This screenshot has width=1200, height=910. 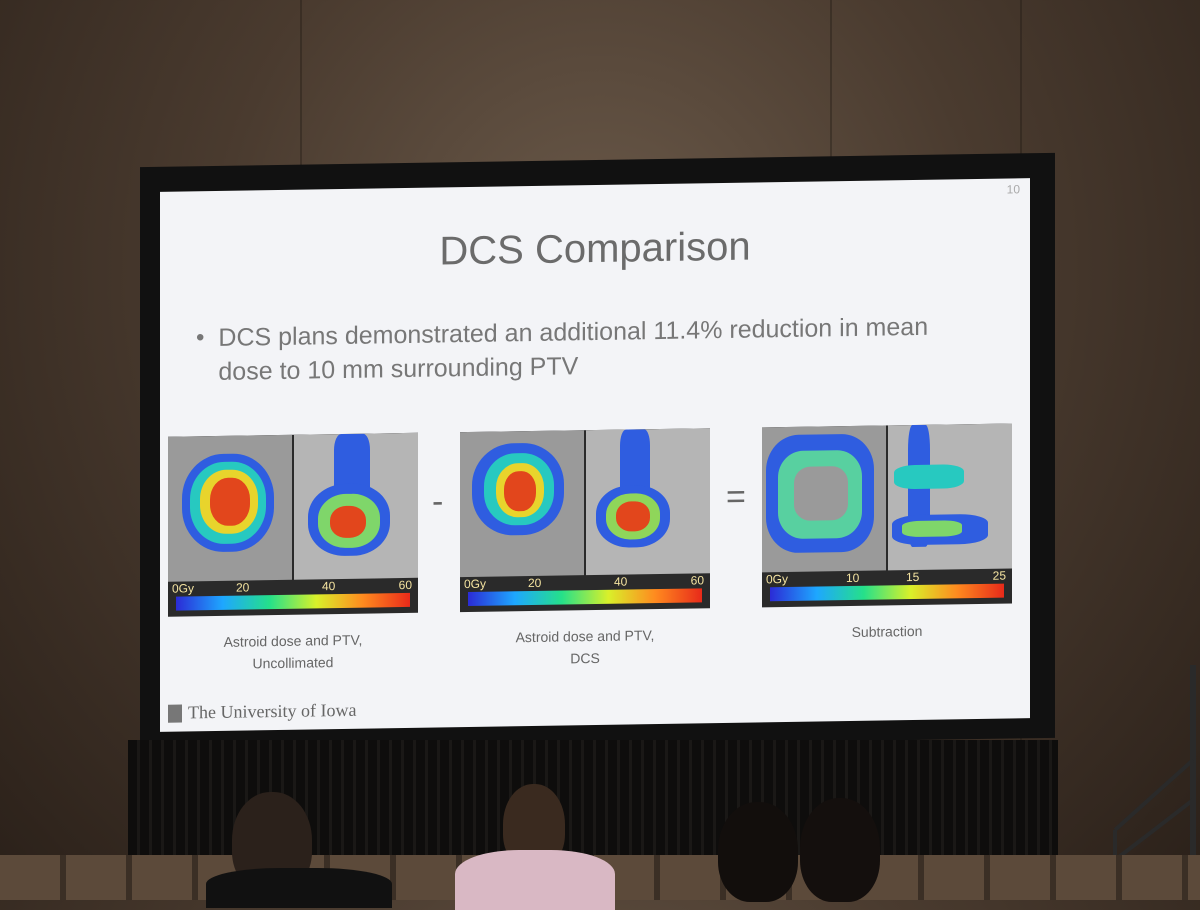 What do you see at coordinates (887, 515) in the screenshot?
I see `dose-panel-subtraction: 0Gy 10 15 25` at bounding box center [887, 515].